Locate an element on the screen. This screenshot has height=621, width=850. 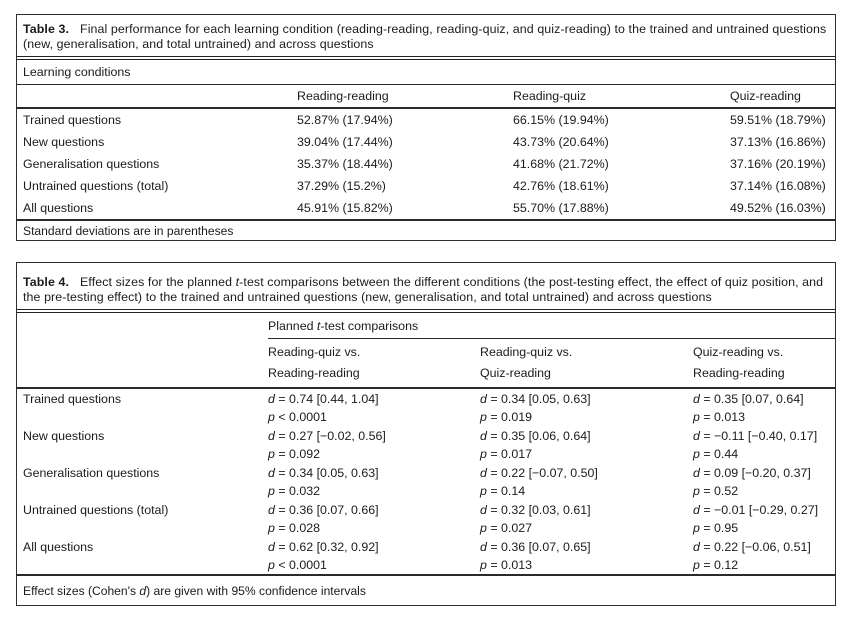
table3-header-empty is located at coordinates (160, 96).